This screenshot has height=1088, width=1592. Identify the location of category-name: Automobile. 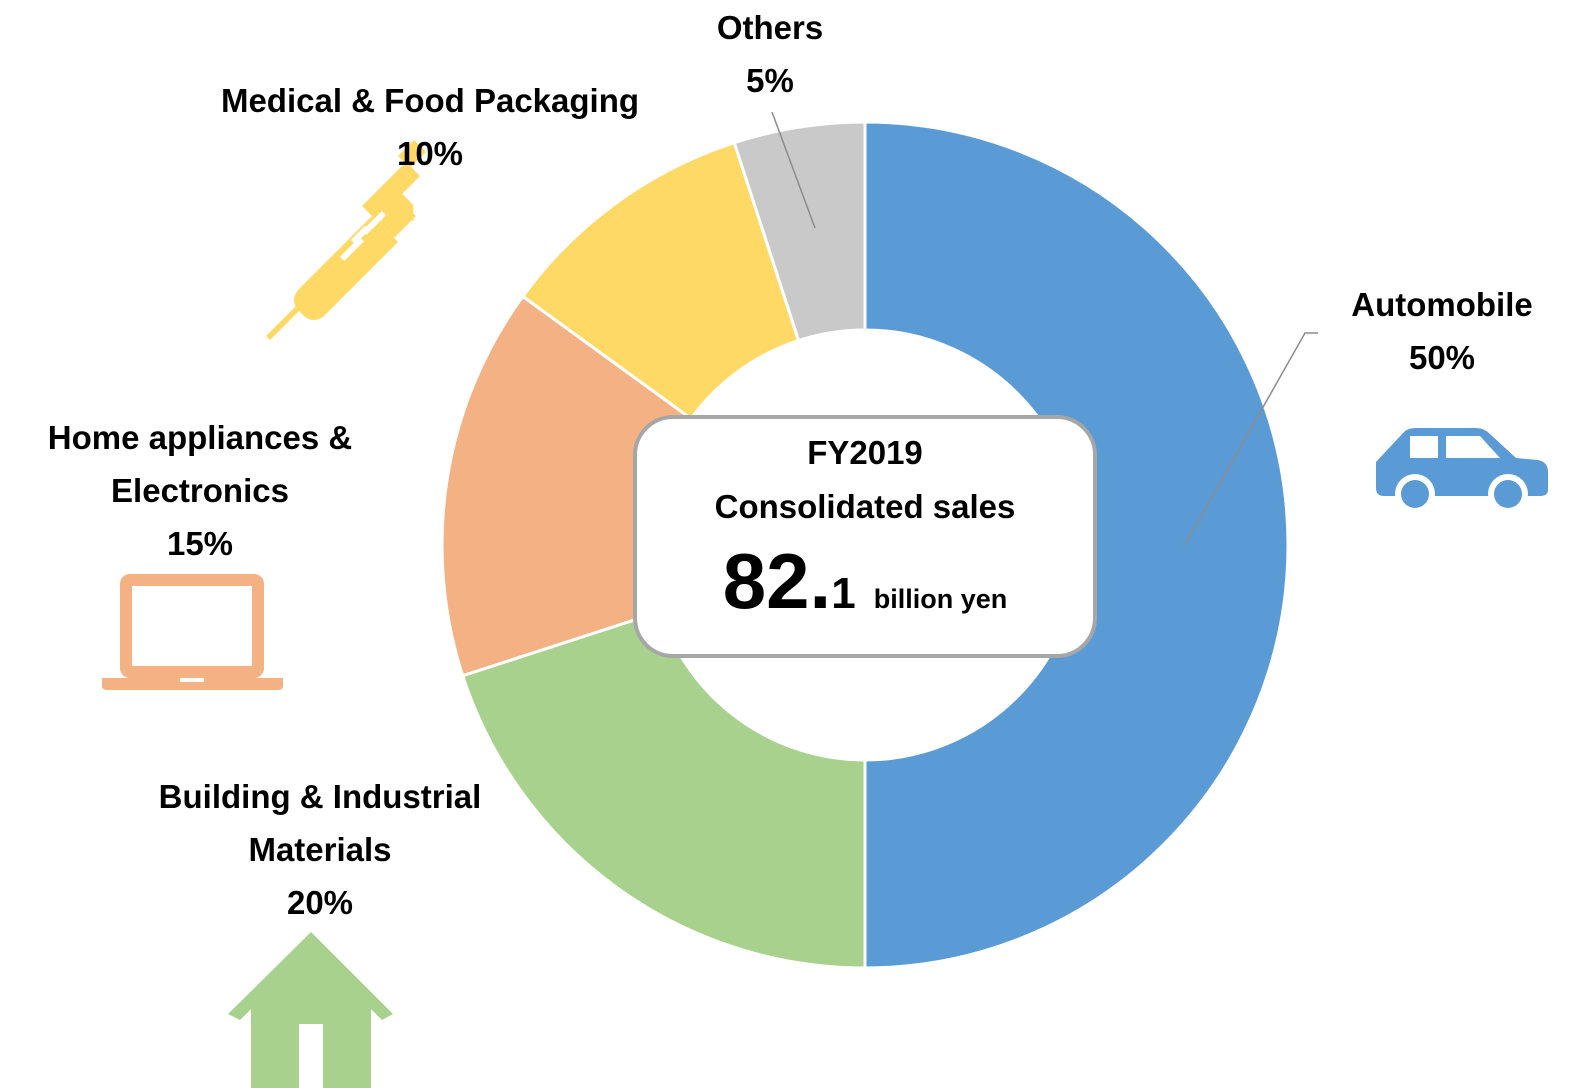
(1442, 304).